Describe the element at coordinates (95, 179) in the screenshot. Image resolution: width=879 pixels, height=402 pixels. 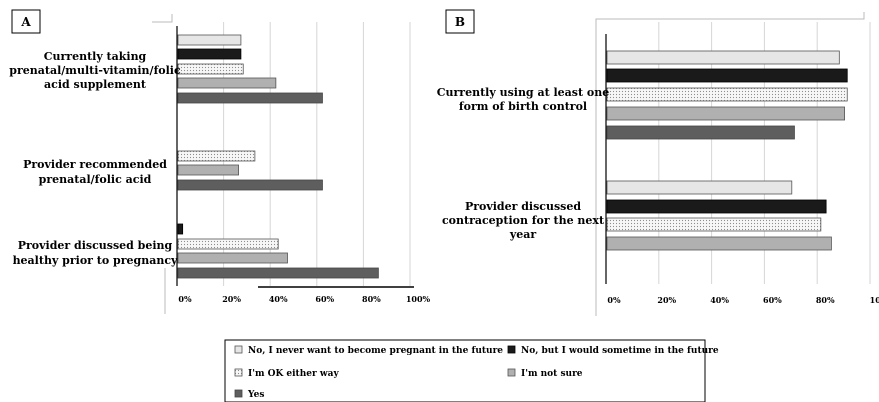
I see `category-label: prenatal/folic acid` at that location.